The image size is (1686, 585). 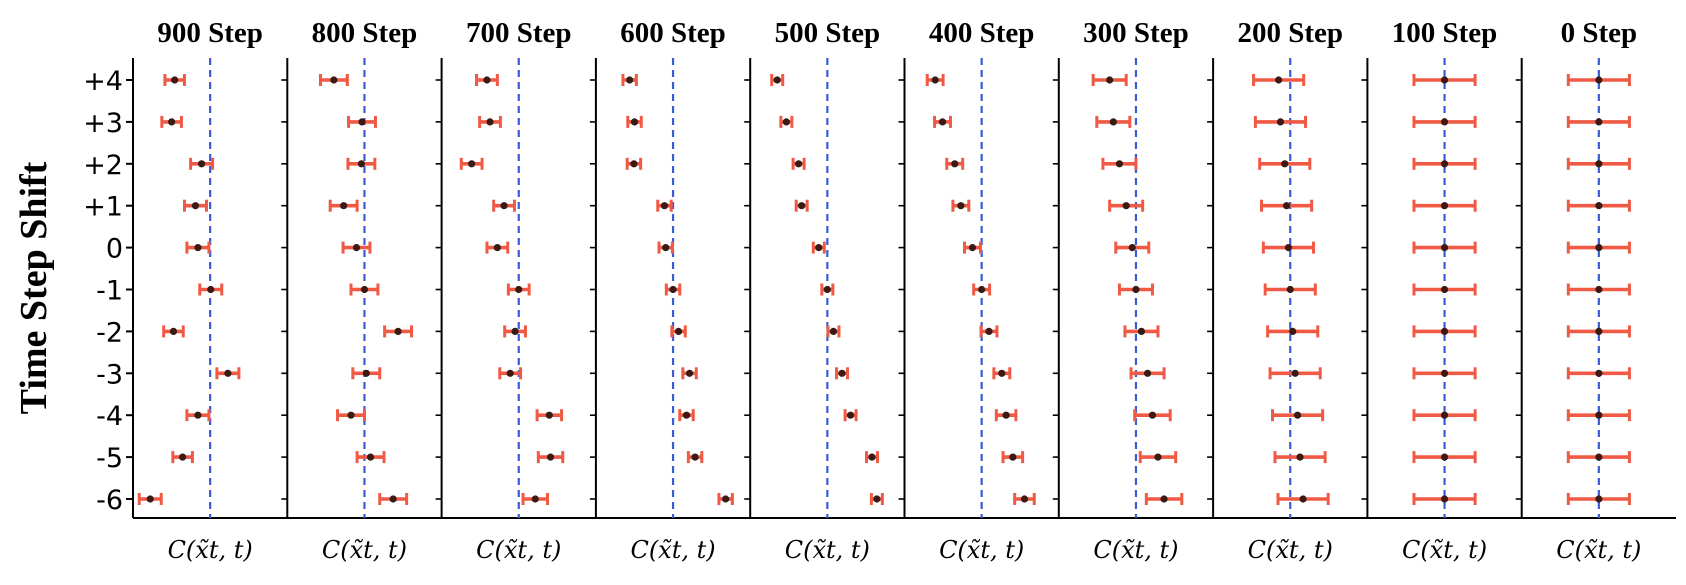 I want to click on y-tick-label: +4, so click(x=103, y=81).